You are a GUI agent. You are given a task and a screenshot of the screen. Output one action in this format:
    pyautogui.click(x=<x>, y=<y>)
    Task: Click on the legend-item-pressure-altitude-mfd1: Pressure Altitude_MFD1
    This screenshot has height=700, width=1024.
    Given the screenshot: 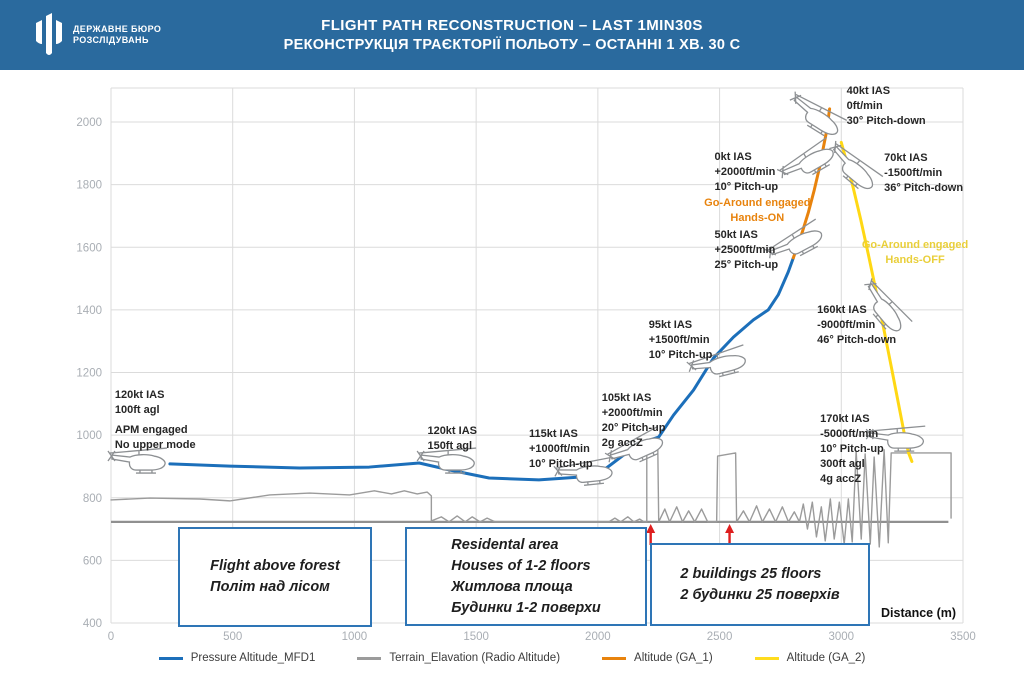 What is the action you would take?
    pyautogui.click(x=237, y=658)
    